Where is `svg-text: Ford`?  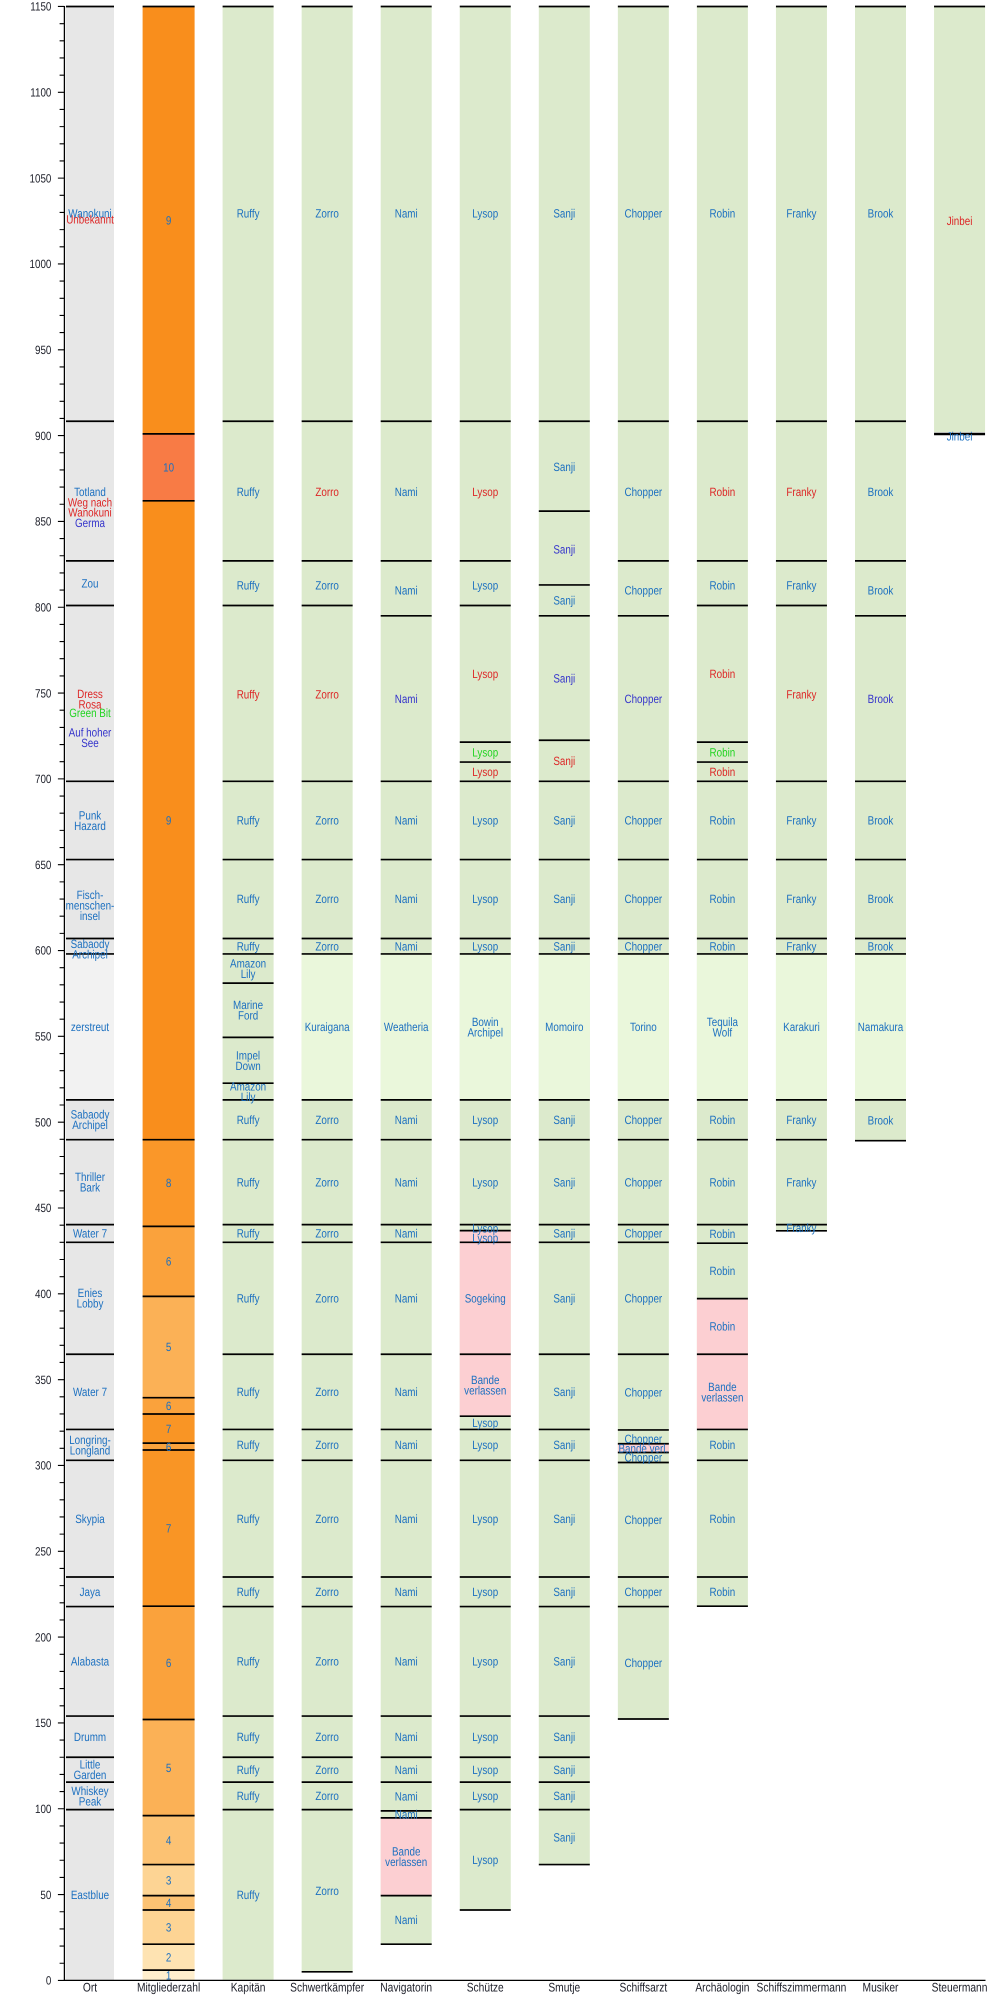
svg-text: Ford is located at coordinates (248, 1016).